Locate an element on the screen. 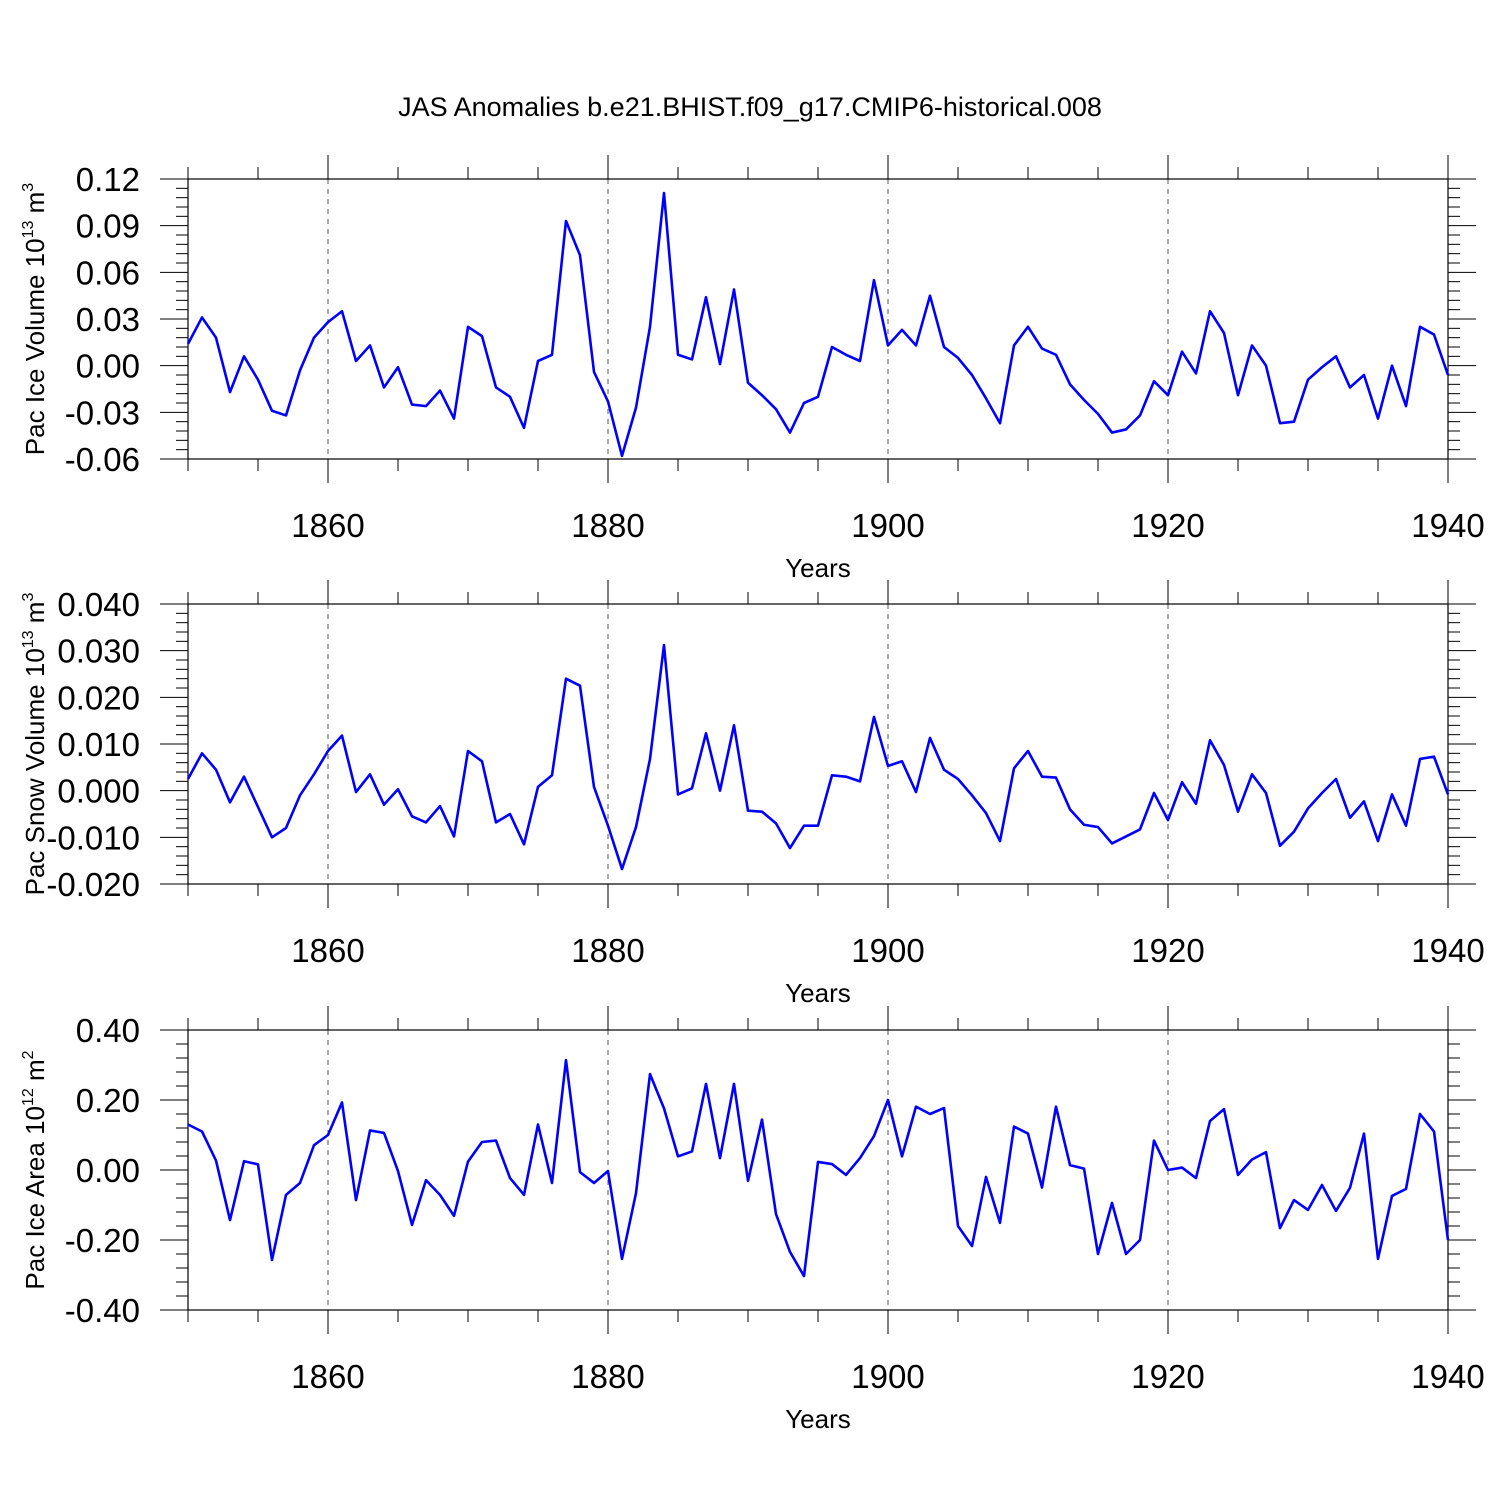 Image resolution: width=1500 pixels, height=1500 pixels. panel-2-ytick-label-1: -0.010 is located at coordinates (93, 837).